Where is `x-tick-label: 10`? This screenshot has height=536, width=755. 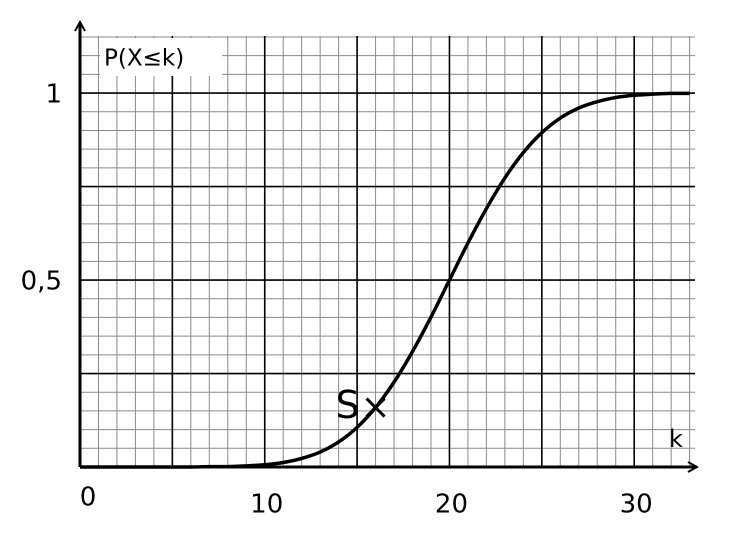 x-tick-label: 10 is located at coordinates (266, 505).